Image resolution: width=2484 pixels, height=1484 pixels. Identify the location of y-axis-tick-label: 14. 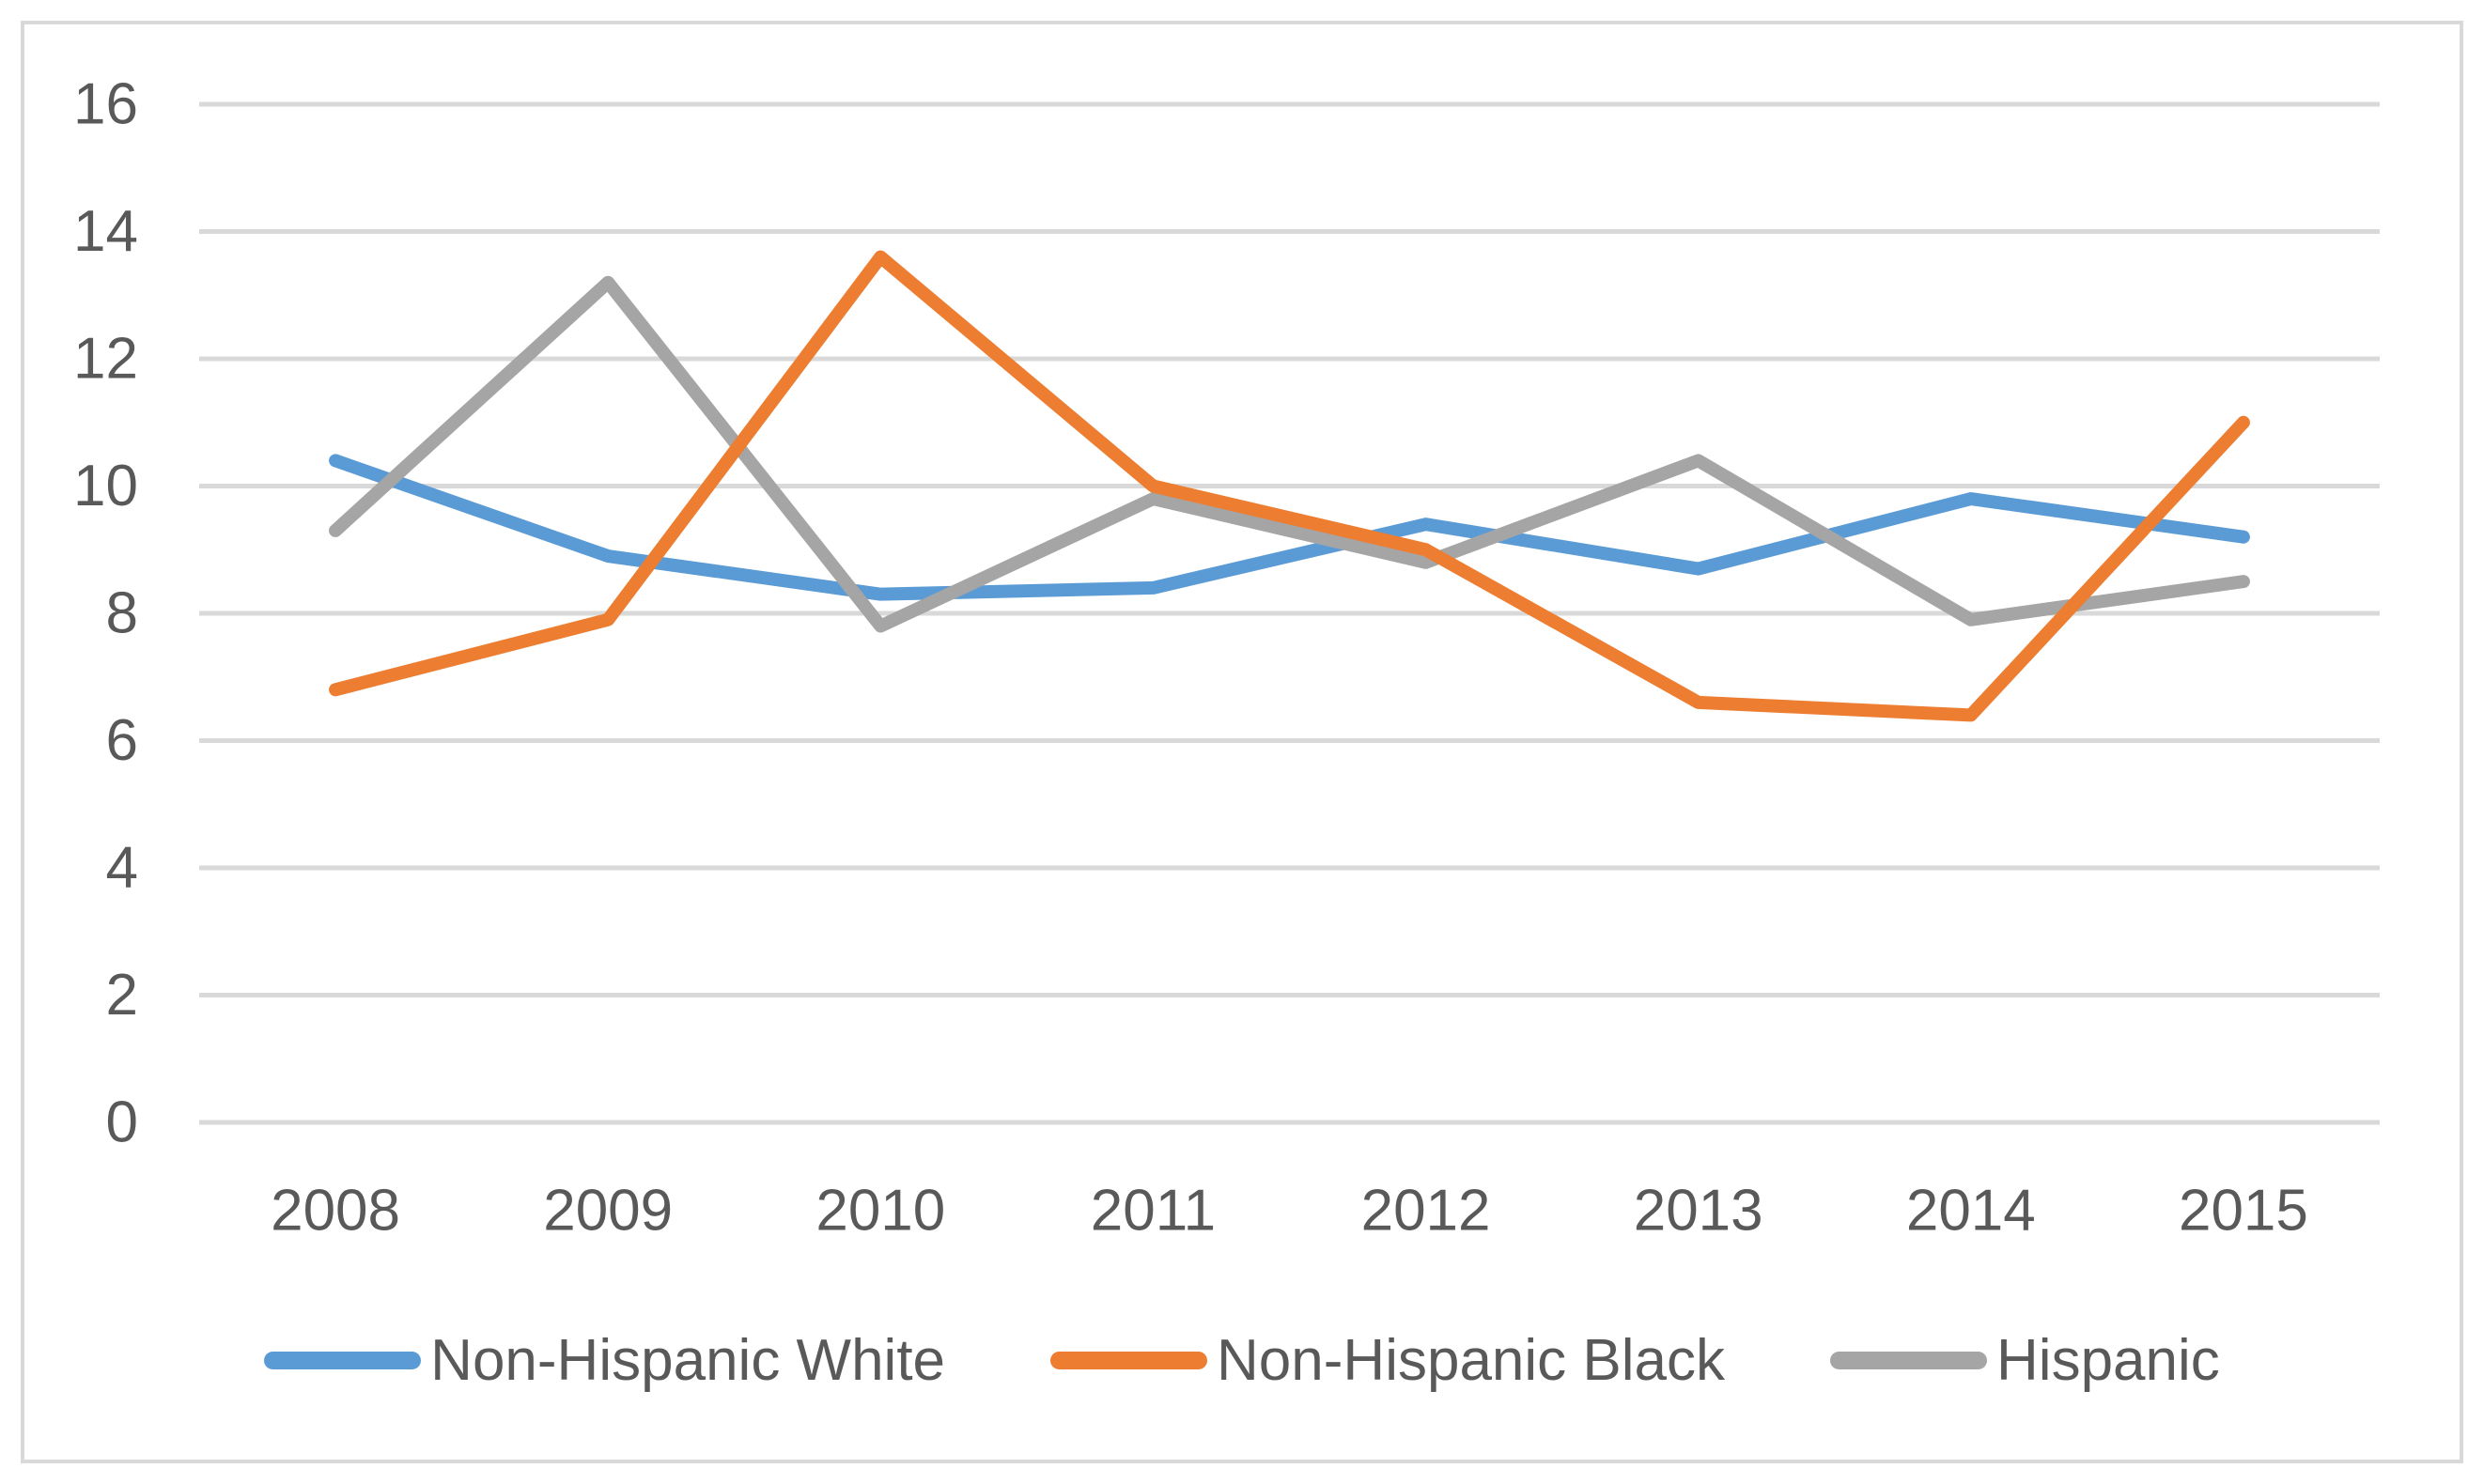
(105, 231).